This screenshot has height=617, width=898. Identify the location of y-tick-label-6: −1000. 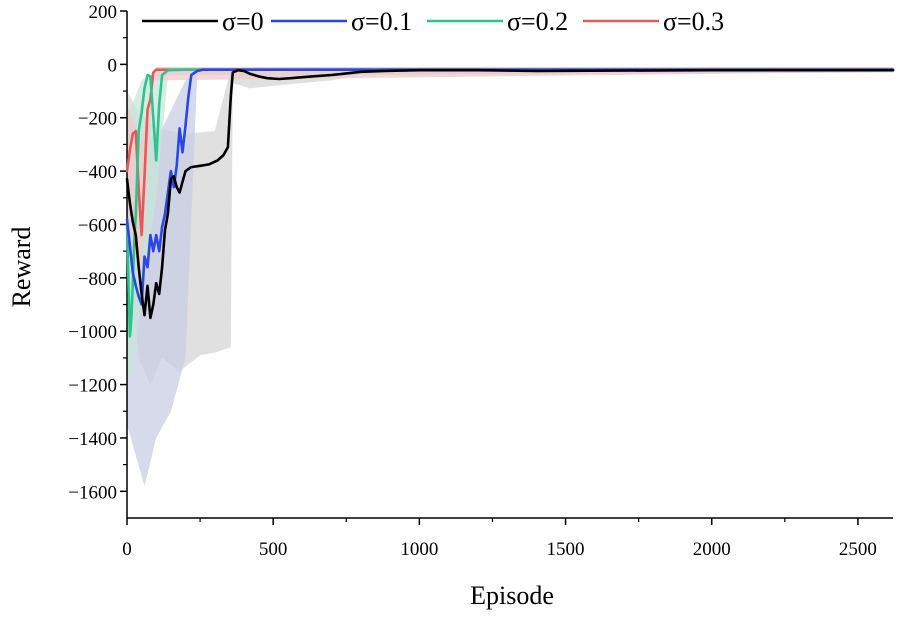
(92, 332).